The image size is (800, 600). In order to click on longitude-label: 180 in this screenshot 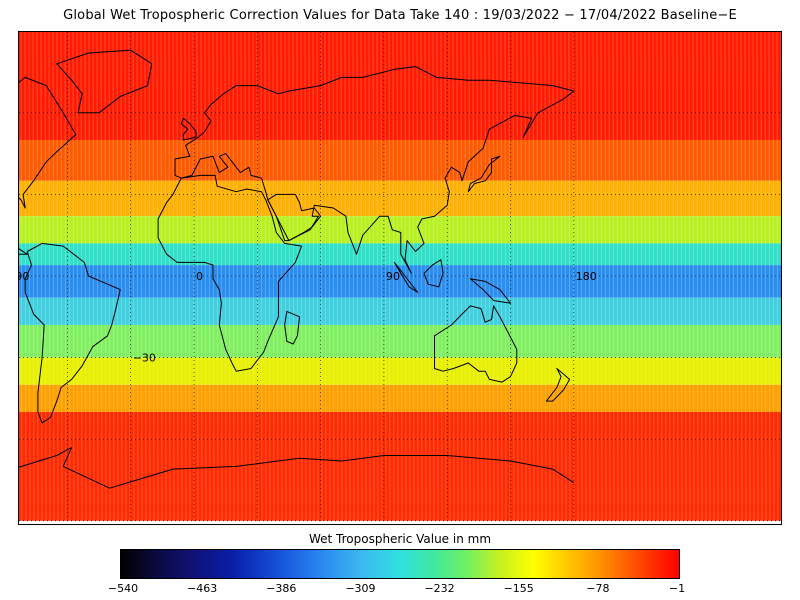, I will do `click(586, 276)`.